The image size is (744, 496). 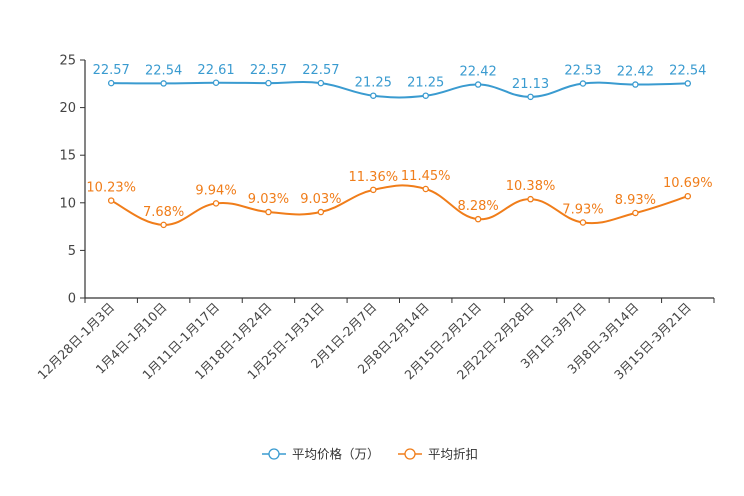 I want to click on data-label: 10.38%, so click(x=531, y=186).